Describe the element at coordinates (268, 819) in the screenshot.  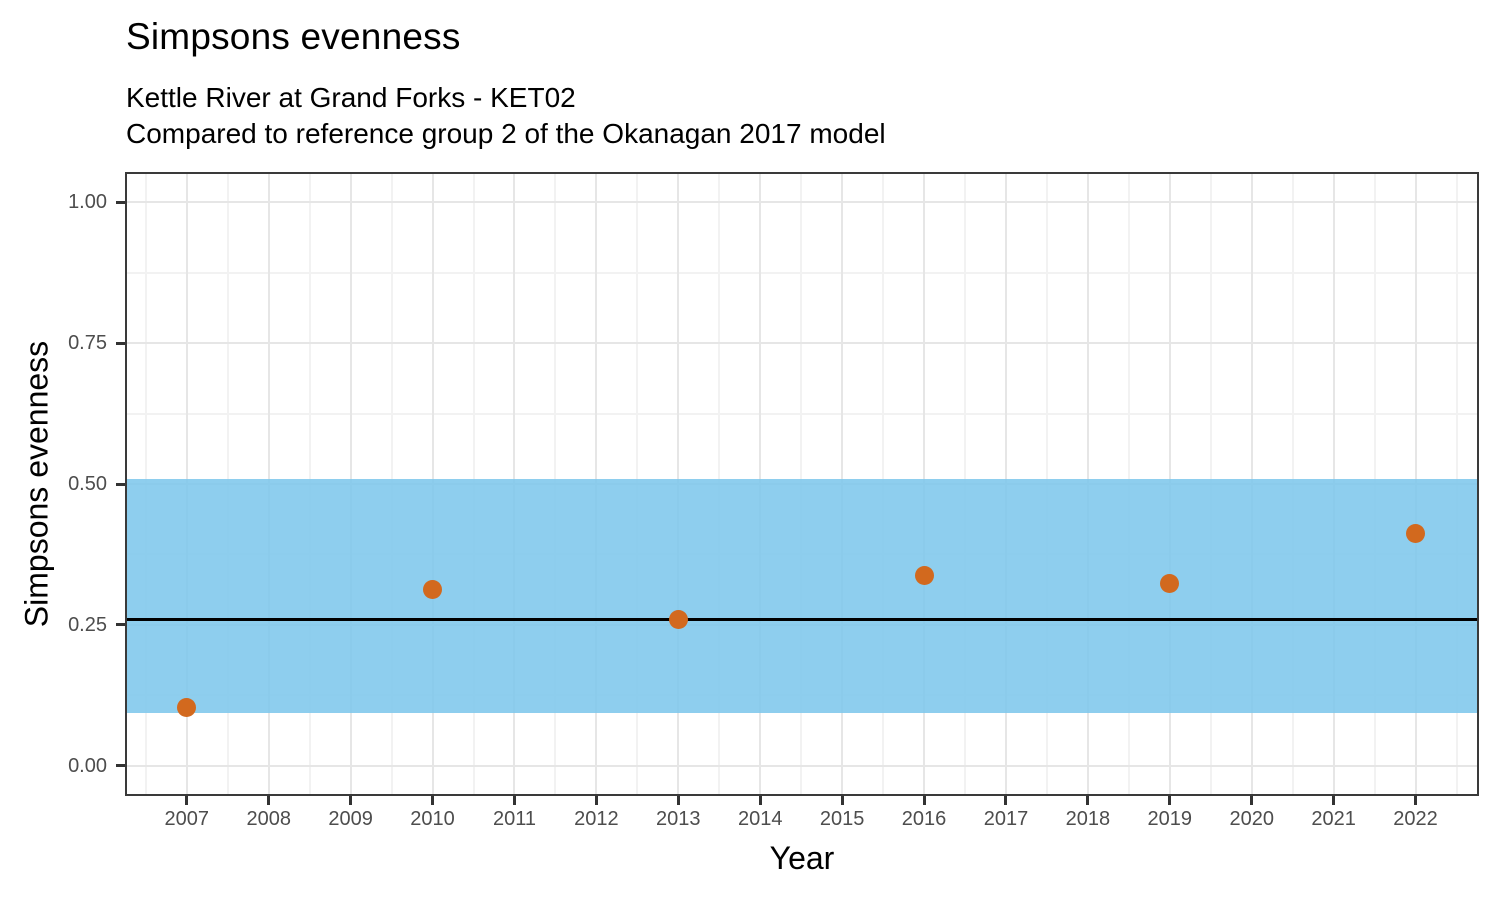
I see `x-axis-tick-label: 2008` at that location.